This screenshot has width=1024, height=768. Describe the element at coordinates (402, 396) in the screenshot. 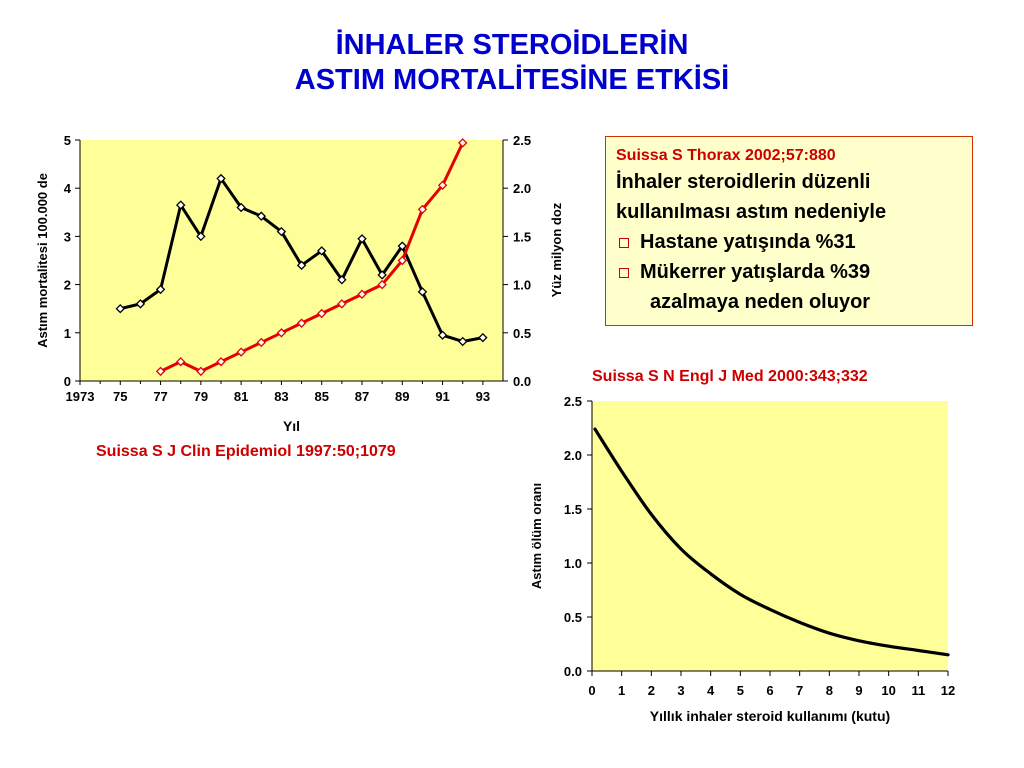

I see `x-tick-label-1: 89` at that location.